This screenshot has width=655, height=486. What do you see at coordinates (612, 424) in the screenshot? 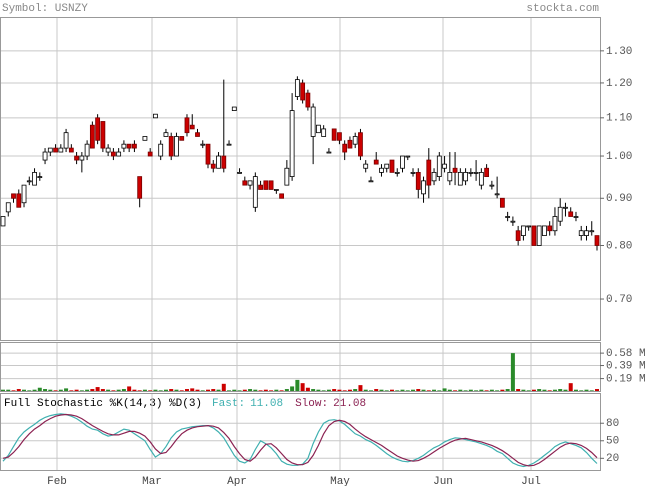
I see `y-tick-label: 80` at bounding box center [612, 424].